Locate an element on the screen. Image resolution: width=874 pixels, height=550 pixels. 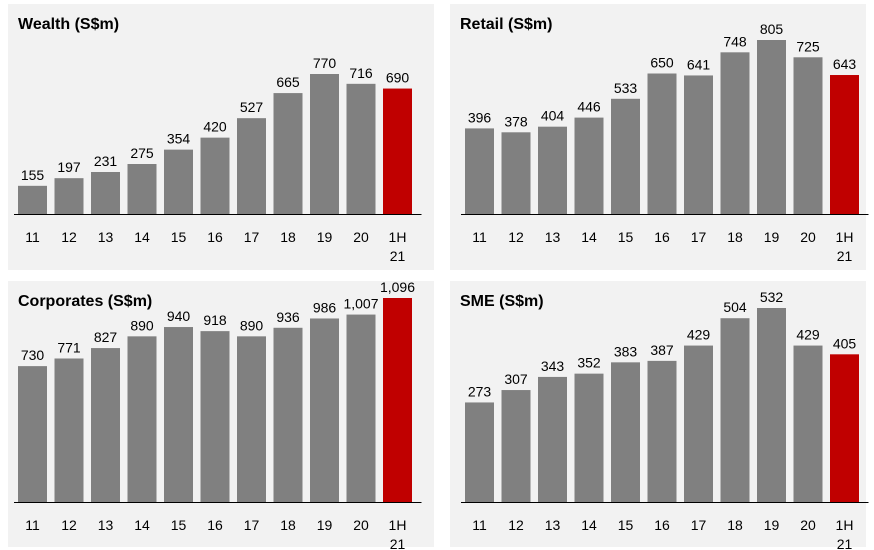
data-label: 690 is located at coordinates (398, 78).